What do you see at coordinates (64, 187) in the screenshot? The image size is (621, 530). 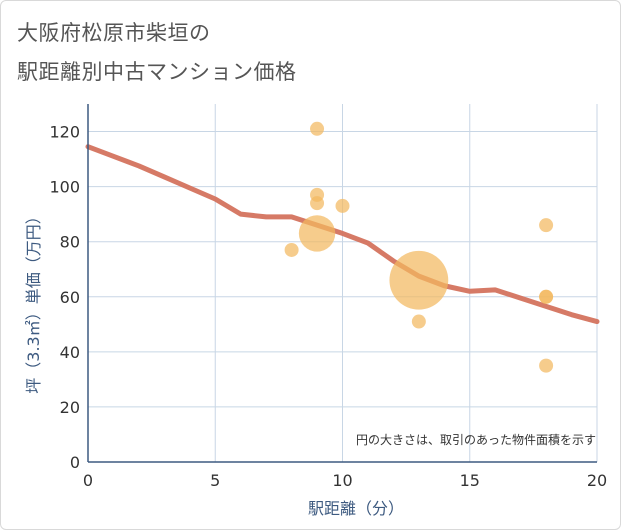 I see `y-tick-label: 100` at bounding box center [64, 187].